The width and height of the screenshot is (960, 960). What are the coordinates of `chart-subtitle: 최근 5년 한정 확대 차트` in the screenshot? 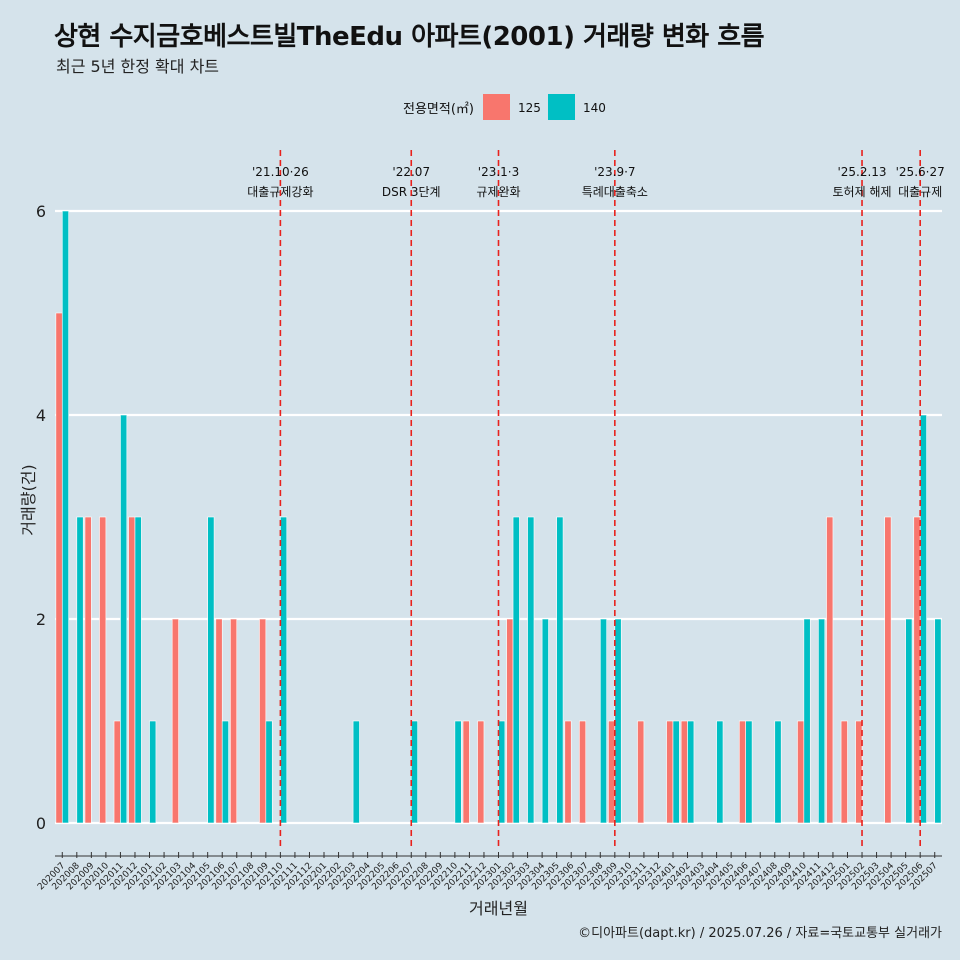 It's located at (138, 66).